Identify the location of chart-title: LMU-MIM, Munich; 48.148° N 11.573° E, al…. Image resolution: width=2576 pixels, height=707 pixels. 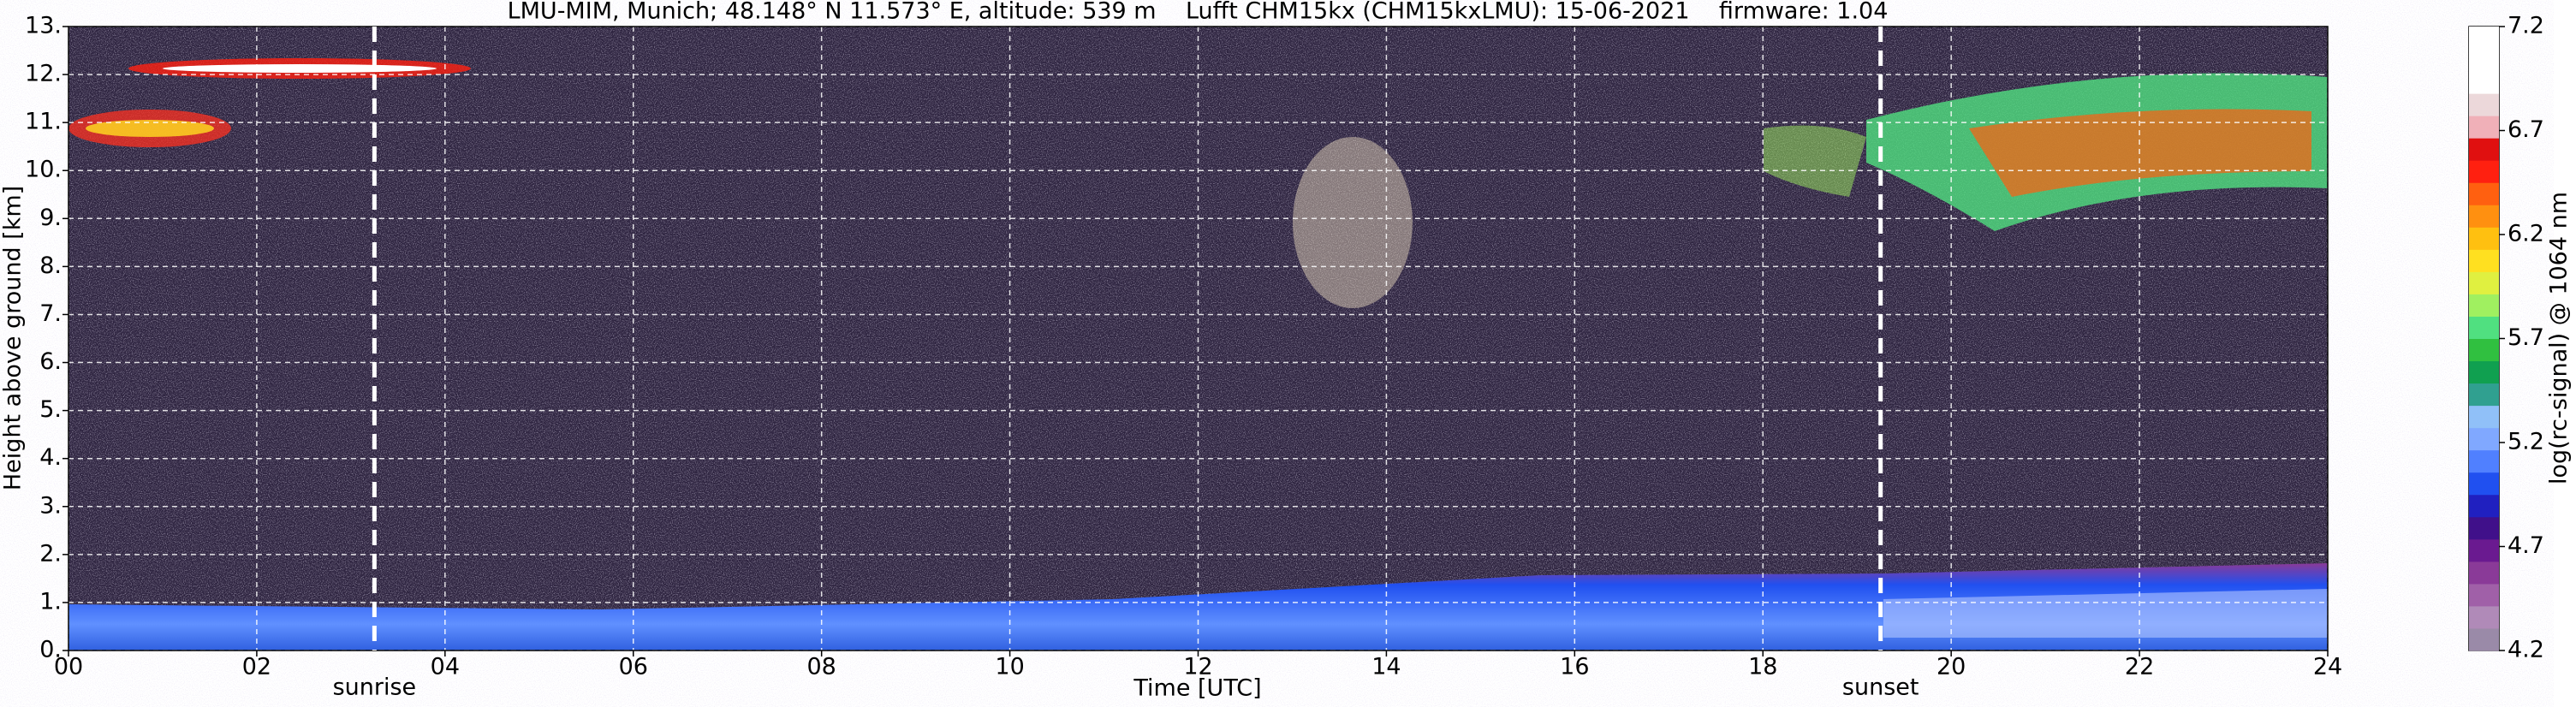
(1198, 12).